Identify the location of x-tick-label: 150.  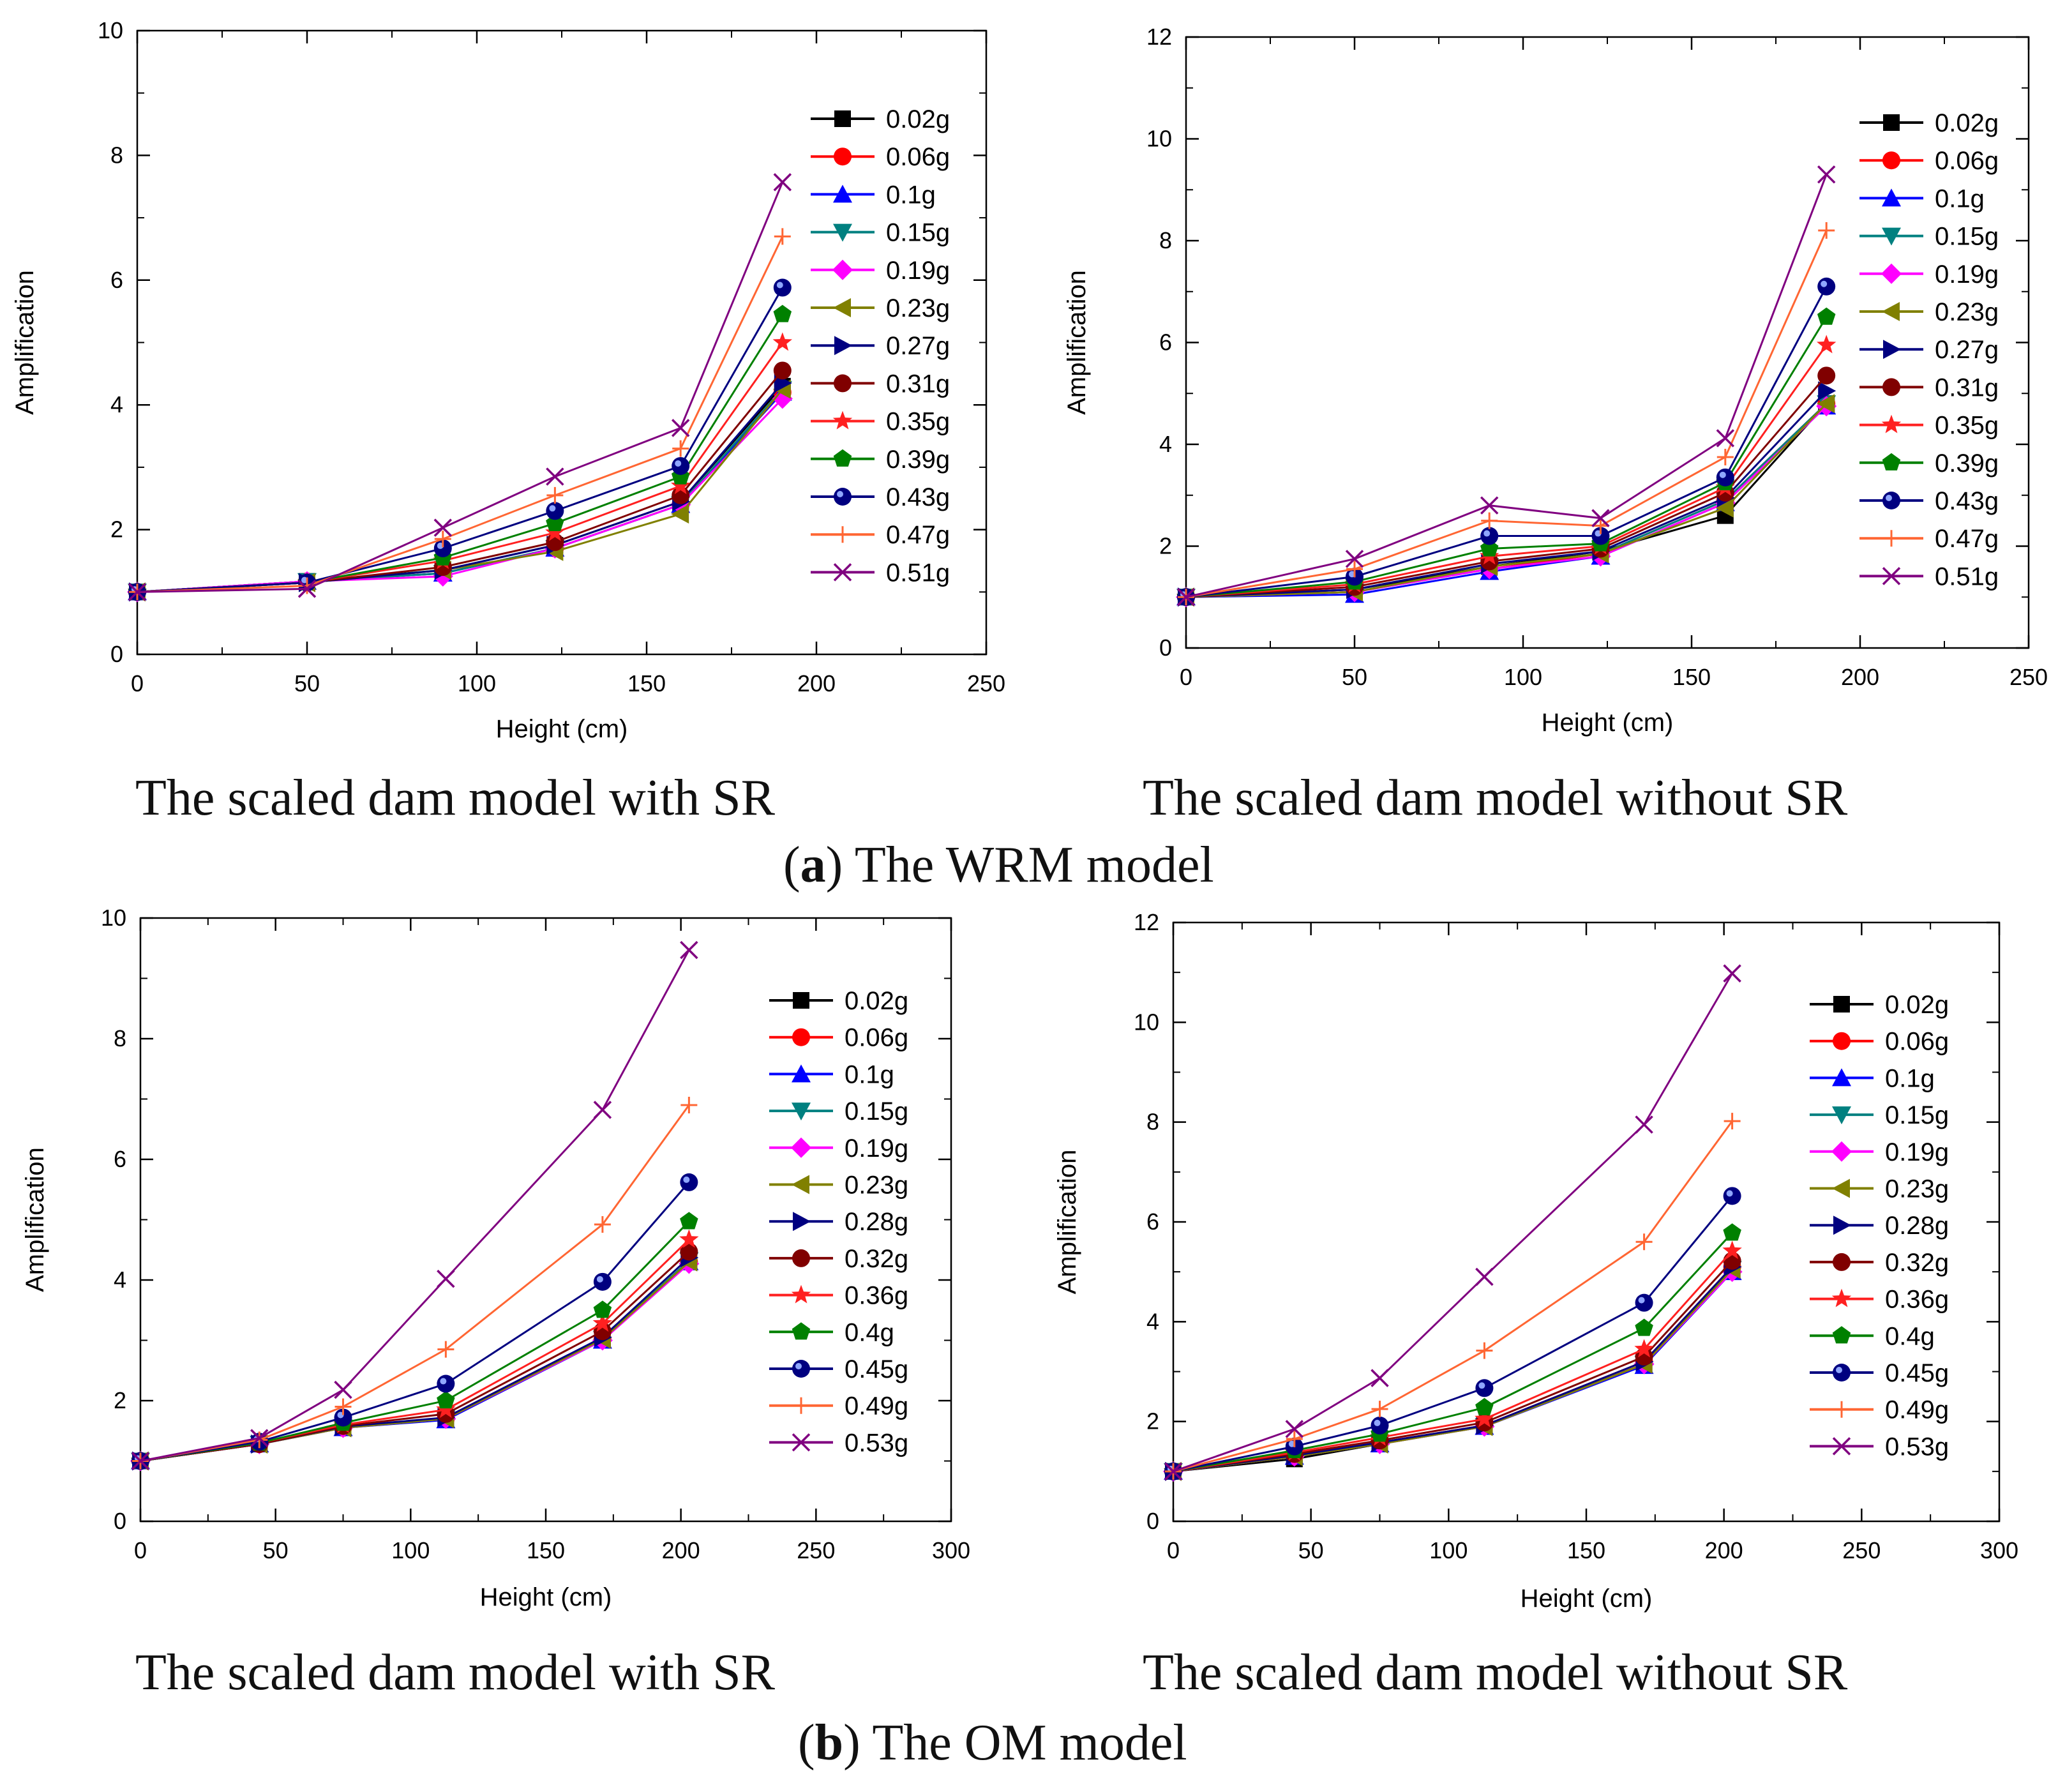
(546, 1550).